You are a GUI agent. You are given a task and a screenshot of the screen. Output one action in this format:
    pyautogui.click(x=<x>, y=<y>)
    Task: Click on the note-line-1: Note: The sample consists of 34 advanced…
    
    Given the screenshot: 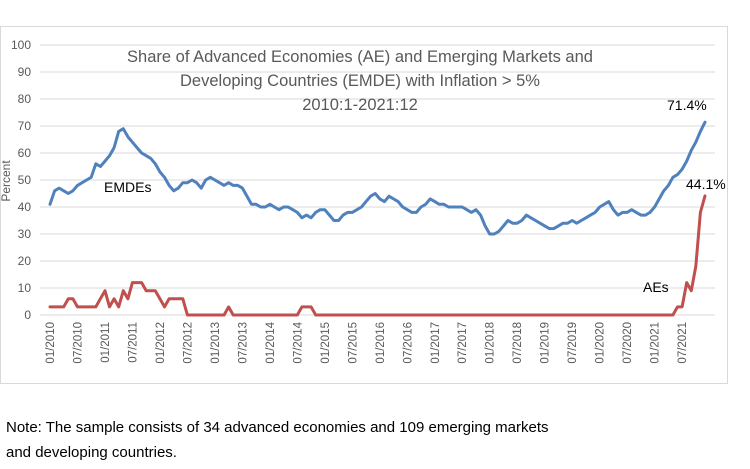 What is the action you would take?
    pyautogui.click(x=277, y=427)
    